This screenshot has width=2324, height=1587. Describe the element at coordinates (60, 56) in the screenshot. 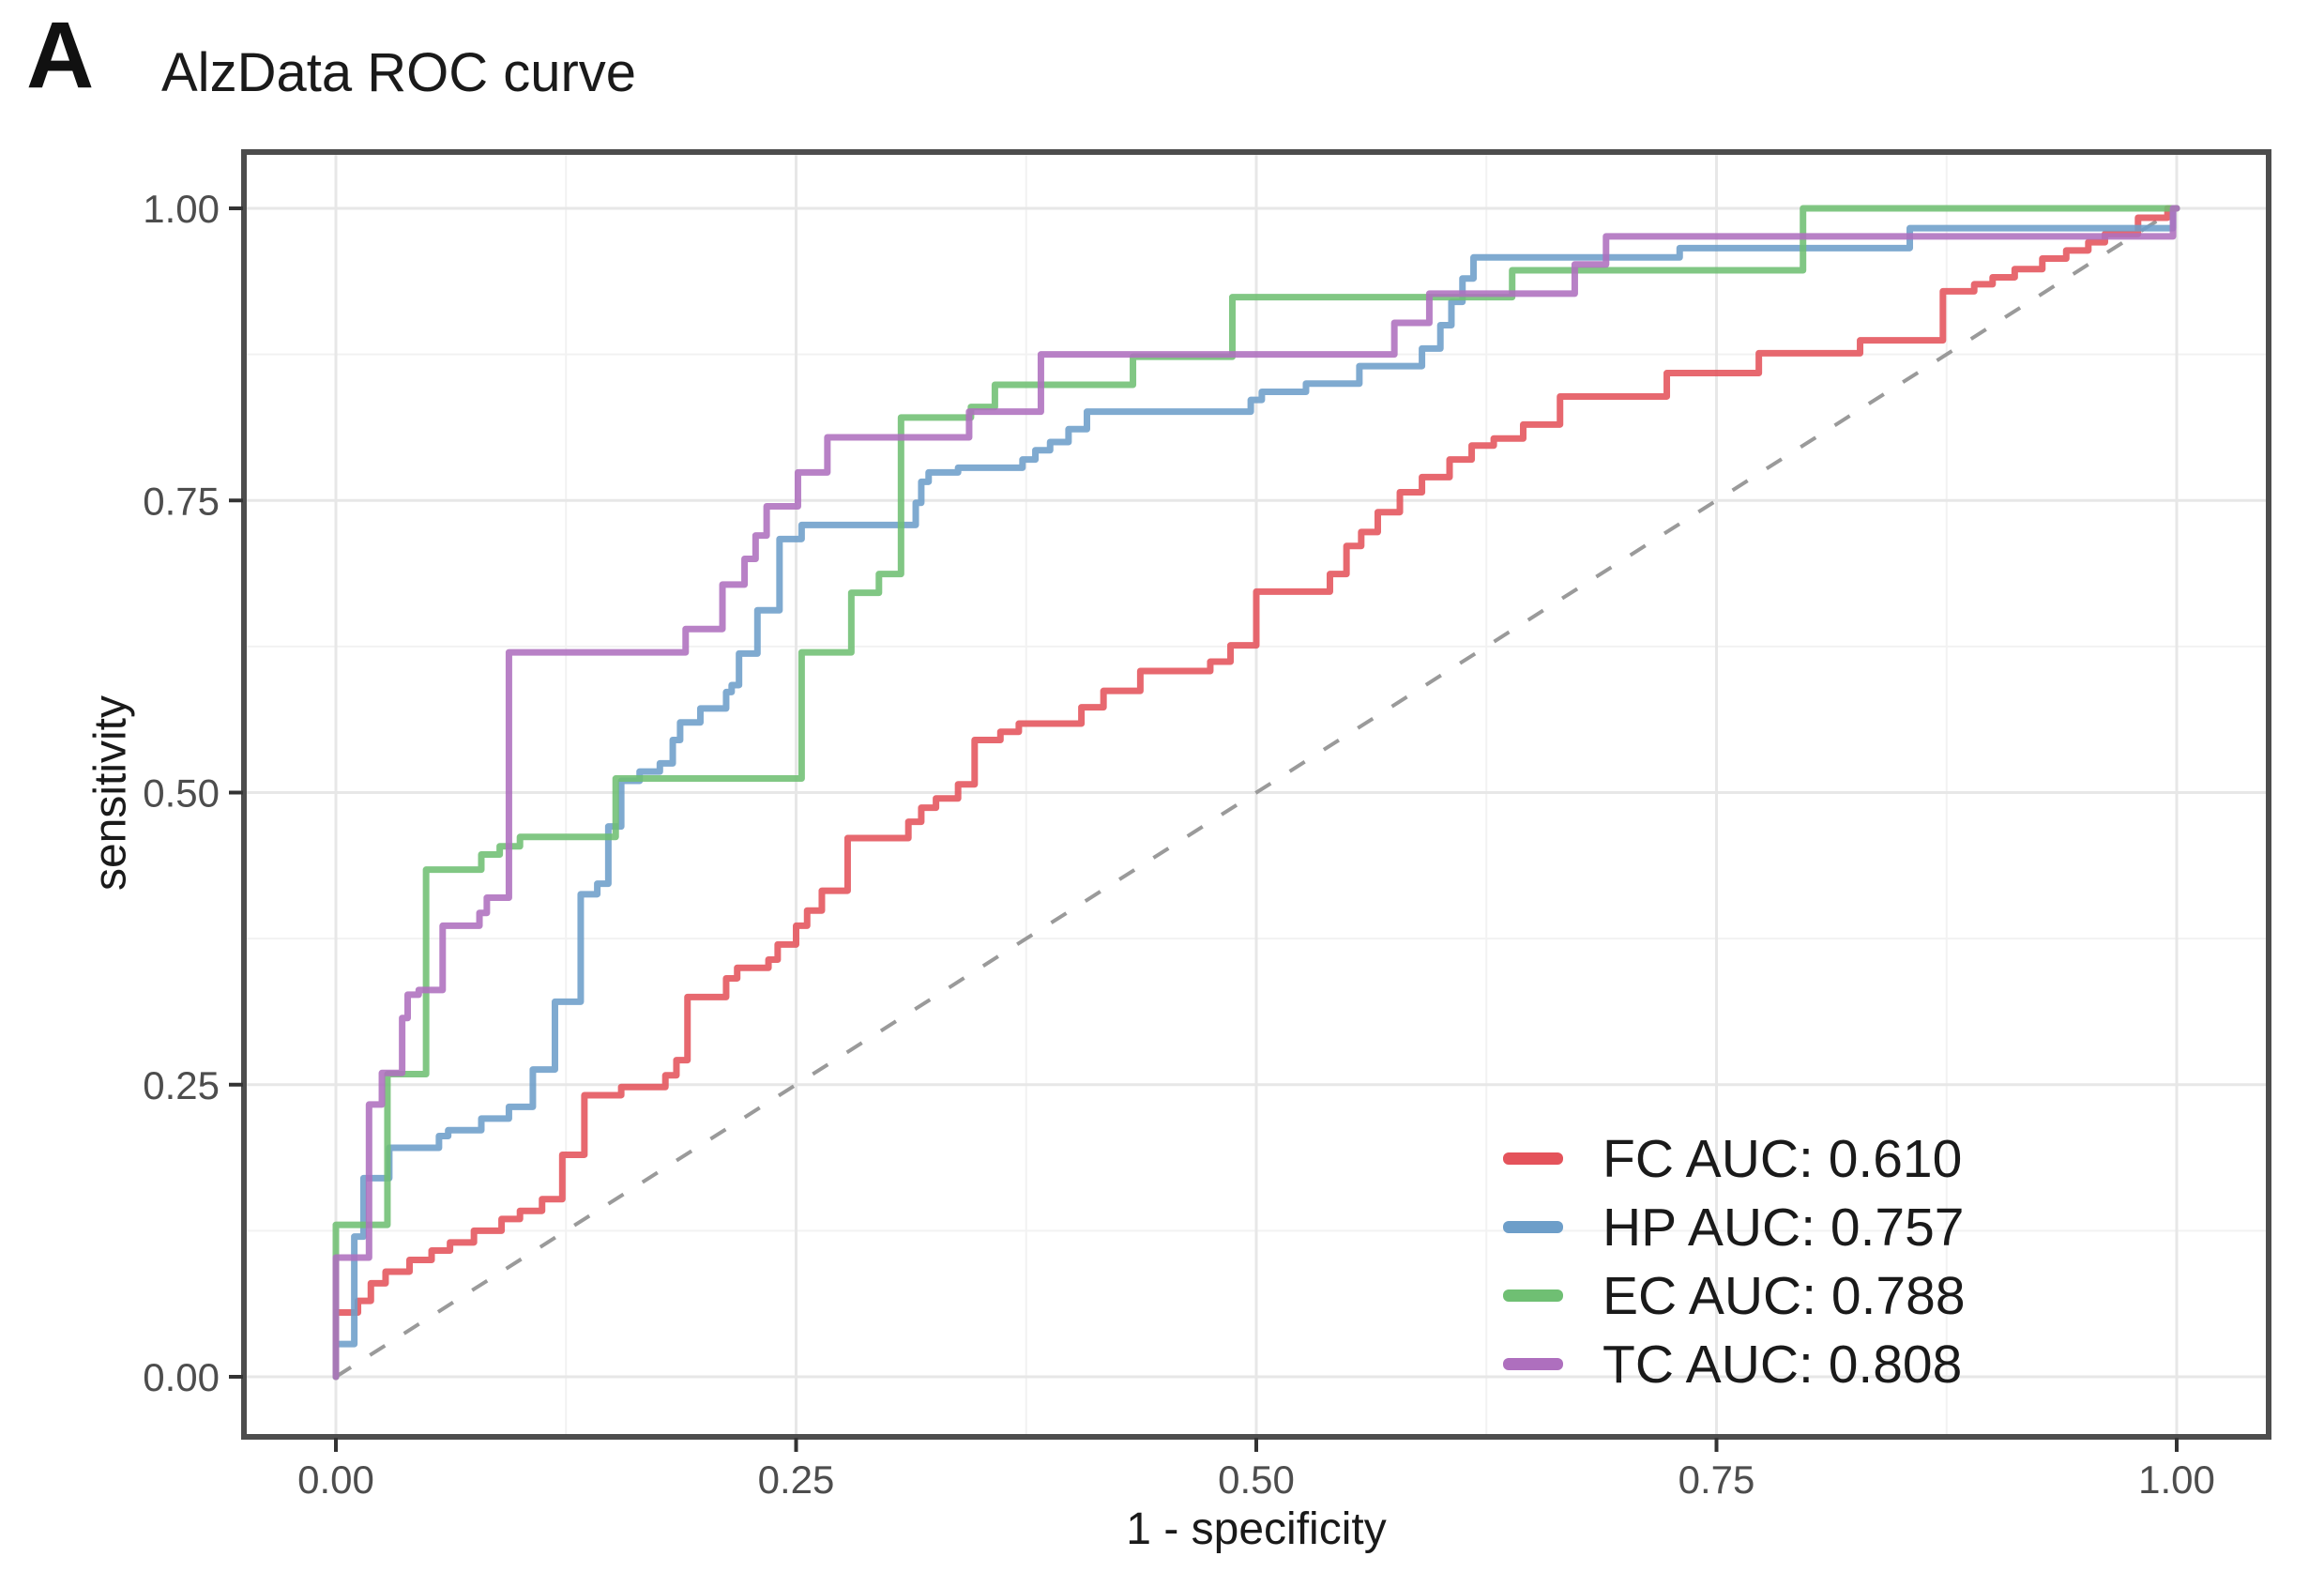

I see `panel-label: A` at that location.